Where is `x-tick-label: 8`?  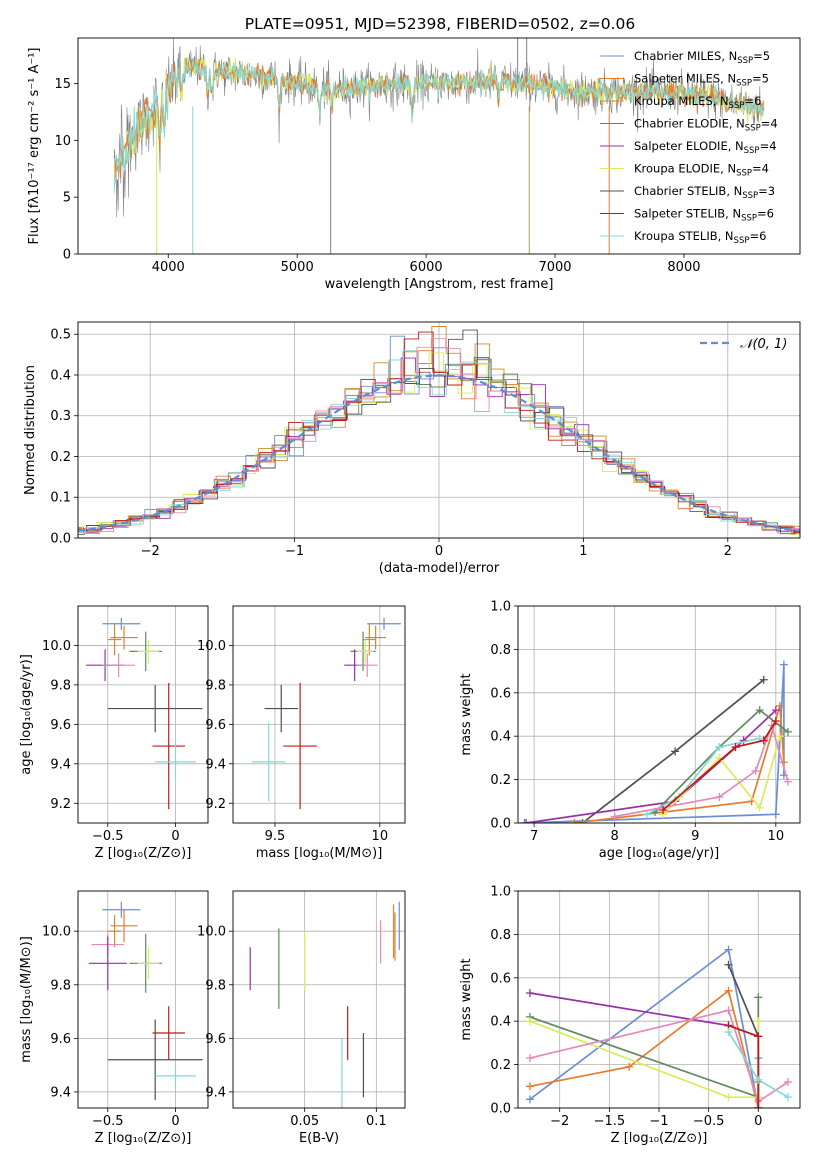 x-tick-label: 8 is located at coordinates (615, 836).